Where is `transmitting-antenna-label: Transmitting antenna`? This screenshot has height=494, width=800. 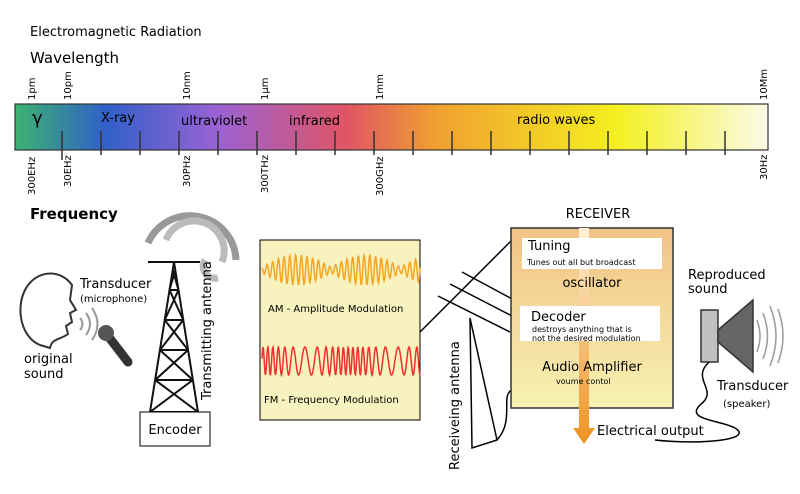 transmitting-antenna-label: Transmitting antenna is located at coordinates (207, 331).